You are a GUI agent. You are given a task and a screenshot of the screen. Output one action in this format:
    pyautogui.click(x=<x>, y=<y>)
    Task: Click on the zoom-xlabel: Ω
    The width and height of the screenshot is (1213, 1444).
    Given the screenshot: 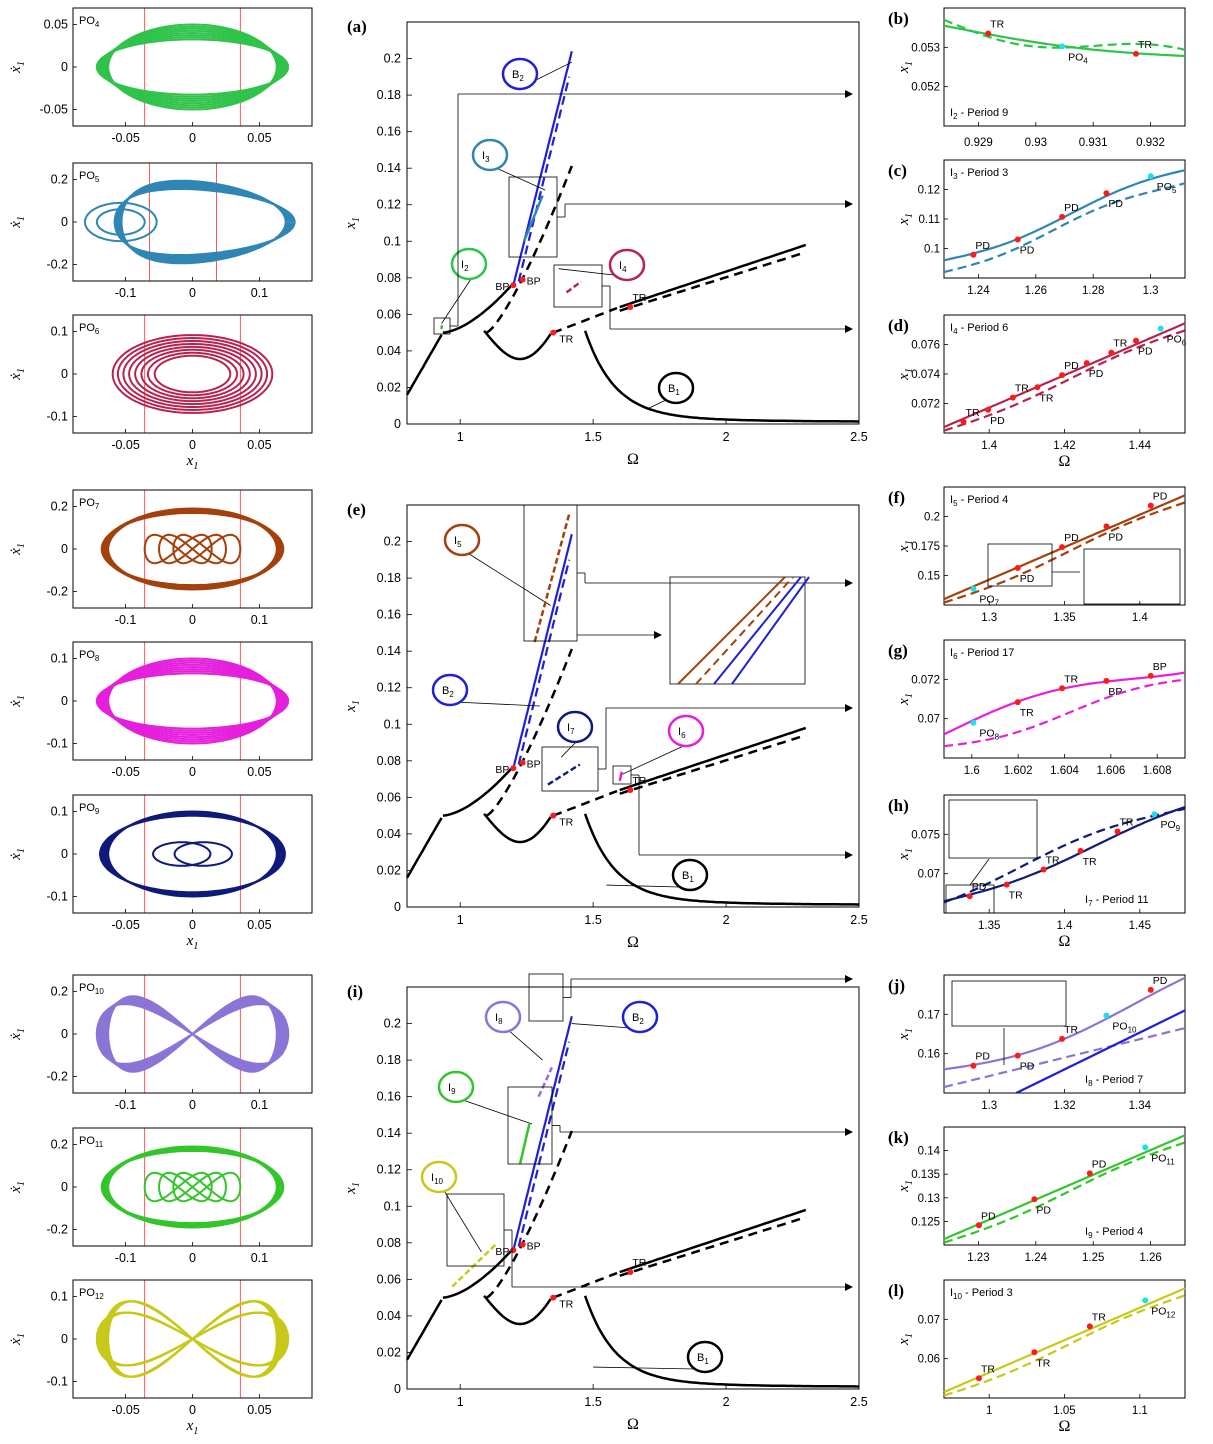 What is the action you would take?
    pyautogui.click(x=1065, y=461)
    